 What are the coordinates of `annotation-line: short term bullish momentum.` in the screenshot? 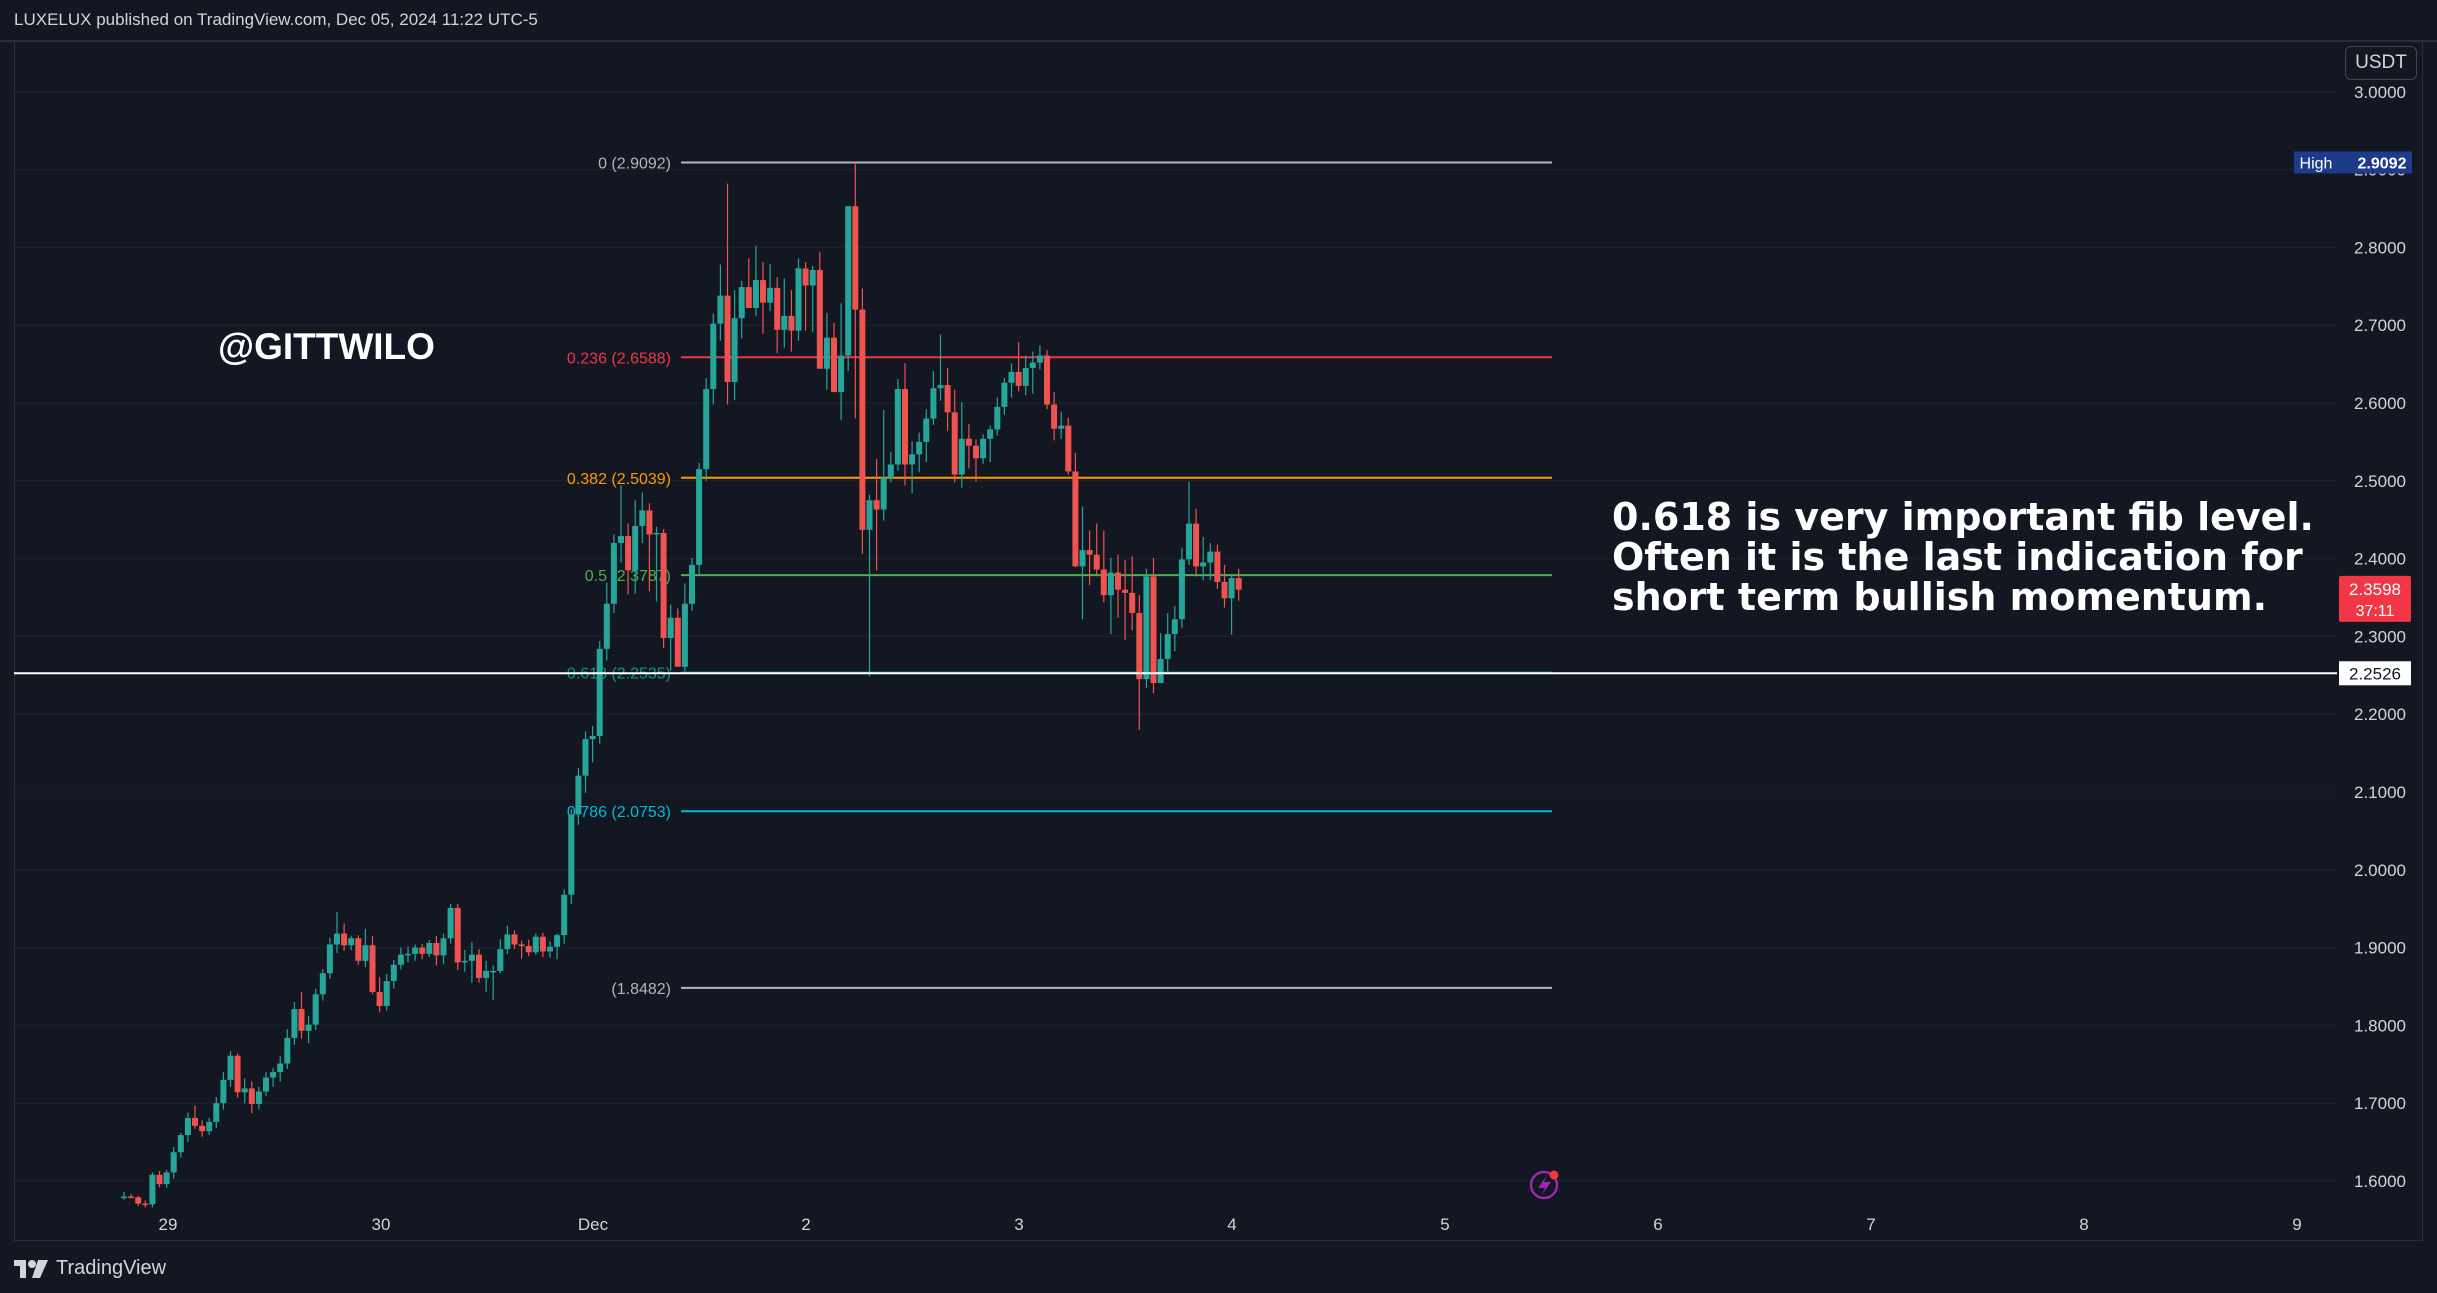 It's located at (1939, 597).